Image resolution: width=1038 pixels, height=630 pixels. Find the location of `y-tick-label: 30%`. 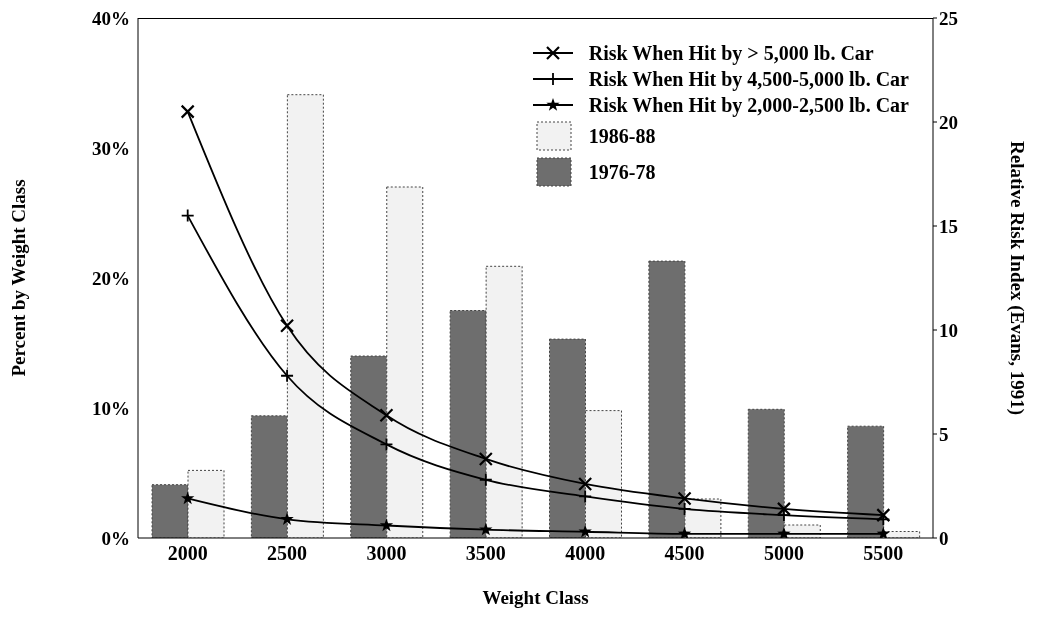

y-tick-label: 30% is located at coordinates (111, 148).